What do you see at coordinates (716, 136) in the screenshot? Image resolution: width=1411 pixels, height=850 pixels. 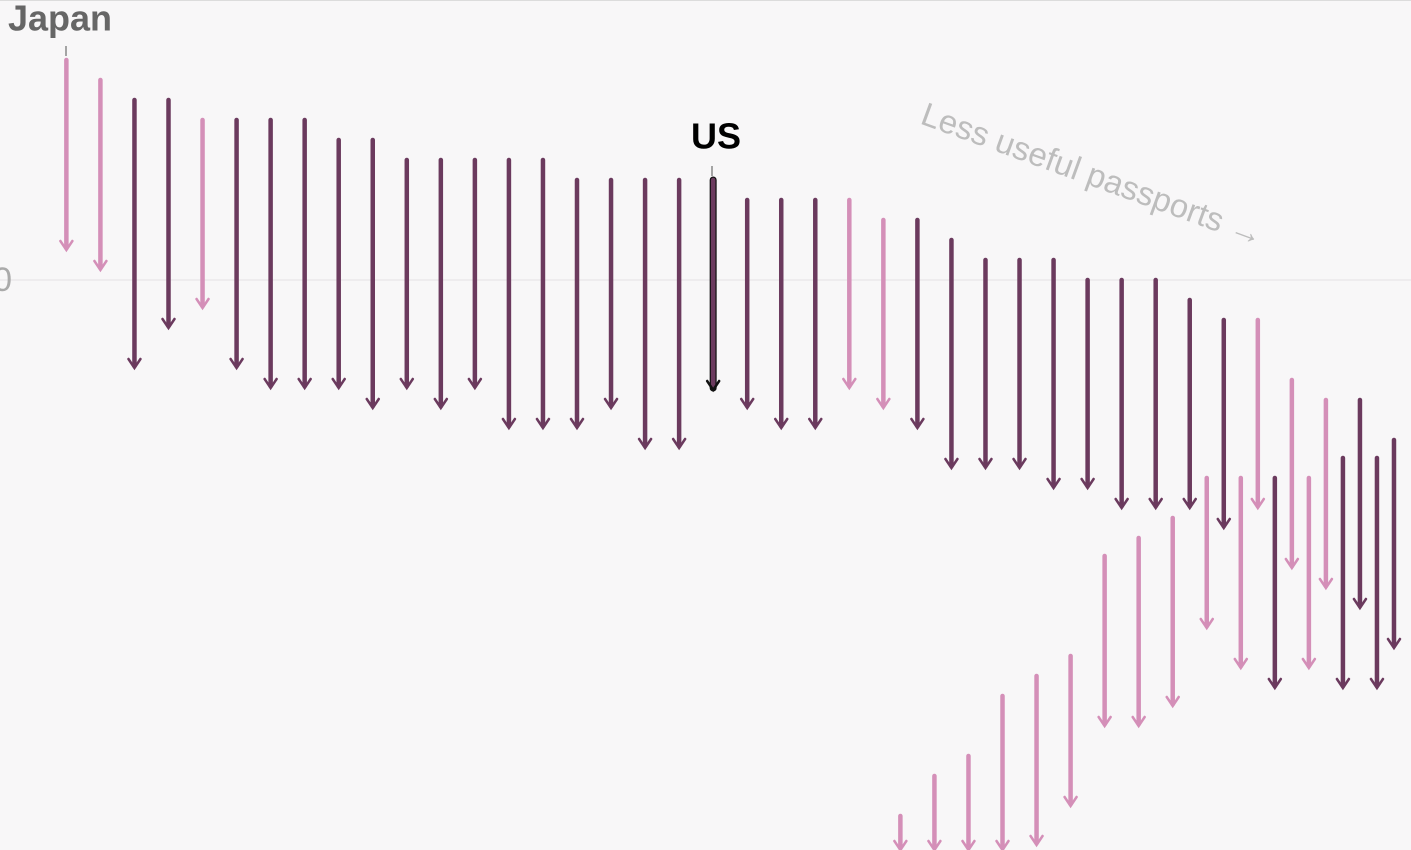 I see `annotation-us: US` at bounding box center [716, 136].